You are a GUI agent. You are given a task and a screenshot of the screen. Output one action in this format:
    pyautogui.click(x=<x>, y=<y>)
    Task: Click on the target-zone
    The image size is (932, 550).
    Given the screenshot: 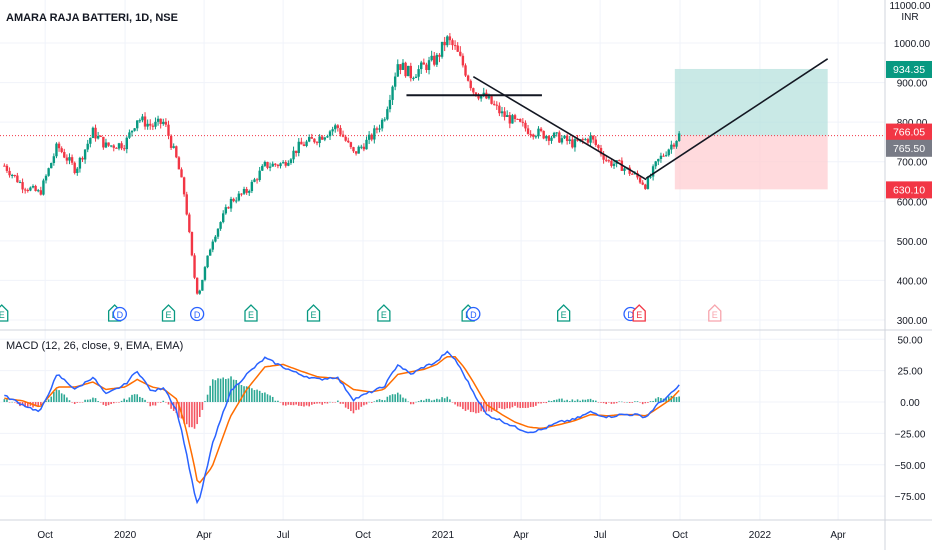 What is the action you would take?
    pyautogui.click(x=751, y=102)
    